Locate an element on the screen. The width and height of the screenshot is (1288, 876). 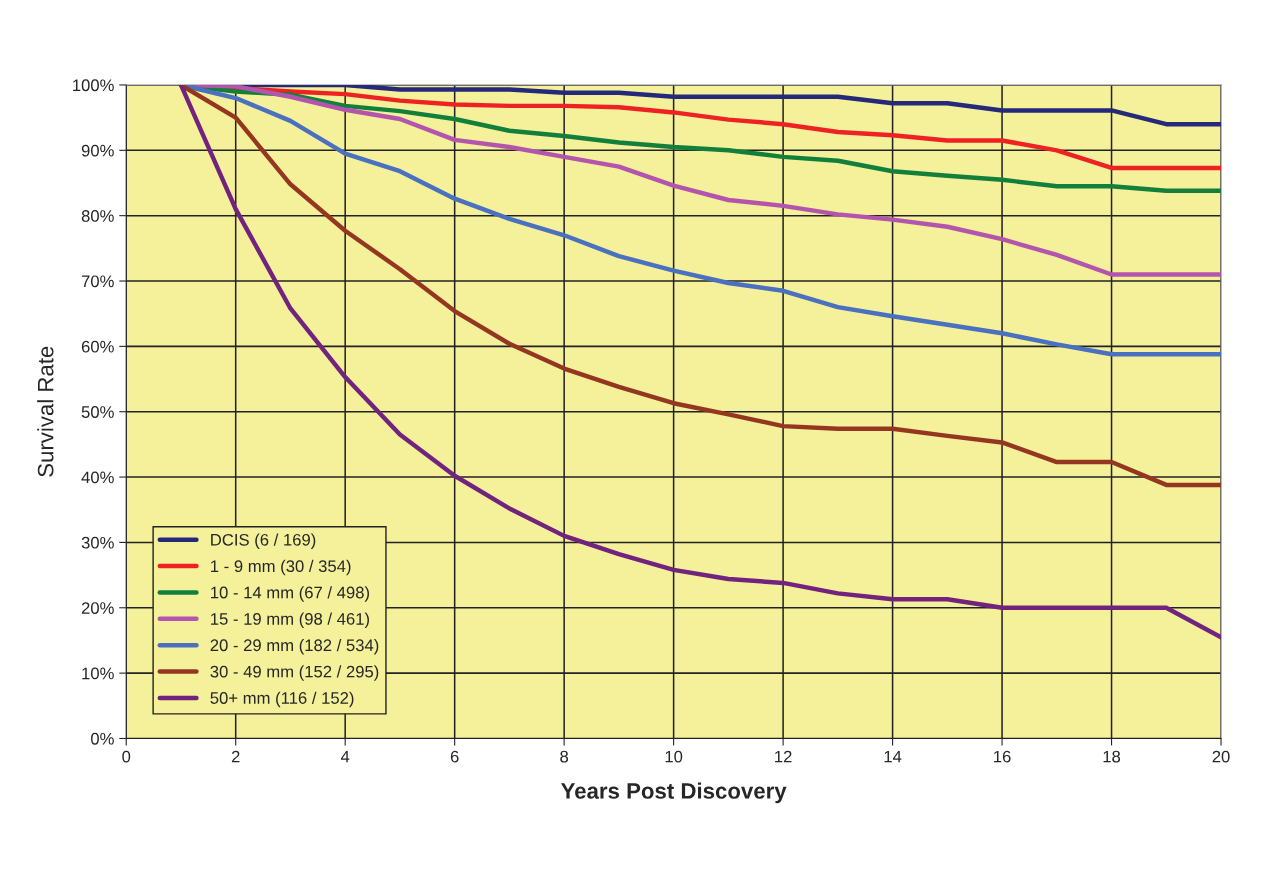
legend-label: 1 - 9 mm (30 / 354) is located at coordinates (281, 567).